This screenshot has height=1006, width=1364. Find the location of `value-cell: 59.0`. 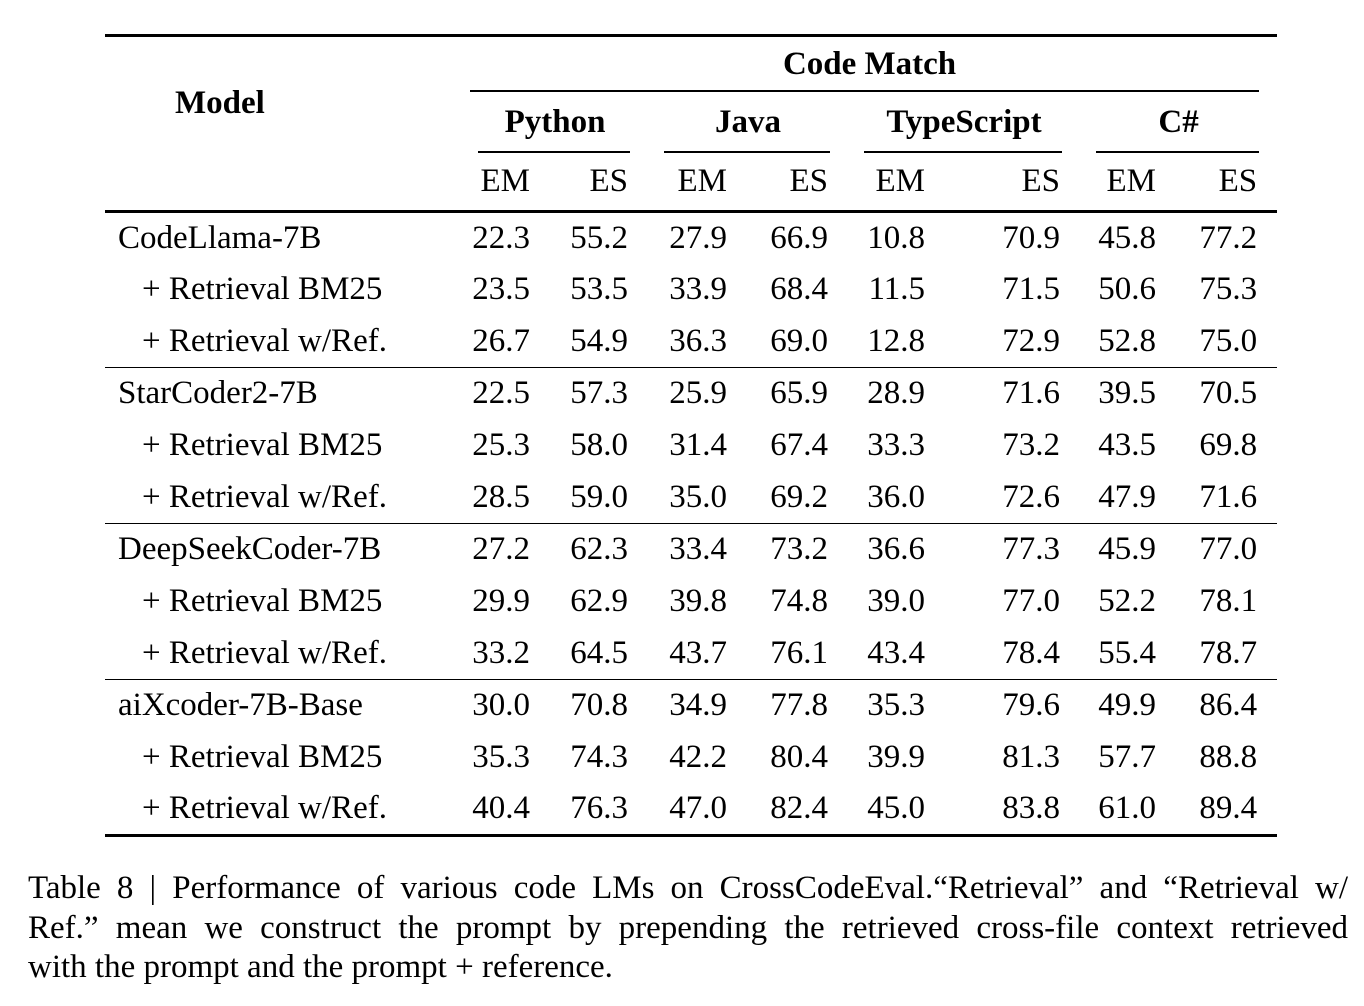

value-cell: 59.0 is located at coordinates (599, 496).